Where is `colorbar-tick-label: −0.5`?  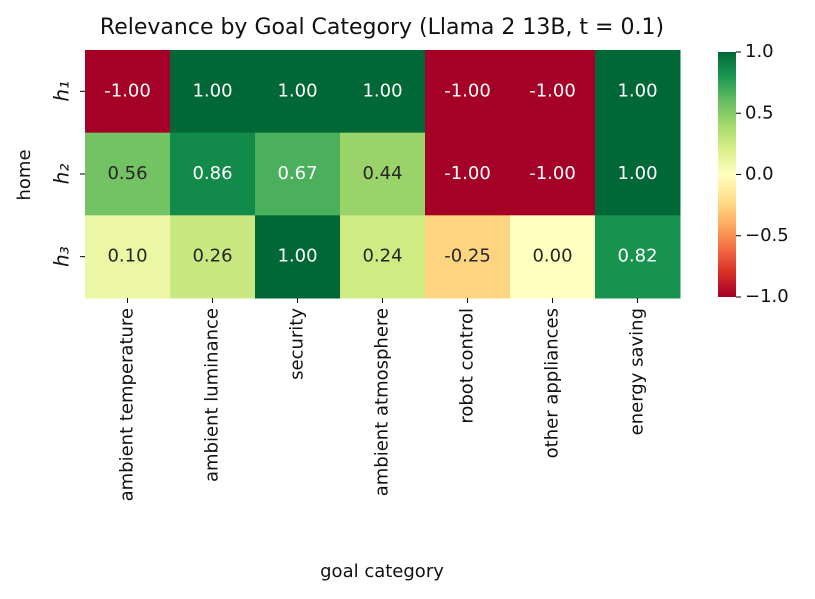 colorbar-tick-label: −0.5 is located at coordinates (767, 235).